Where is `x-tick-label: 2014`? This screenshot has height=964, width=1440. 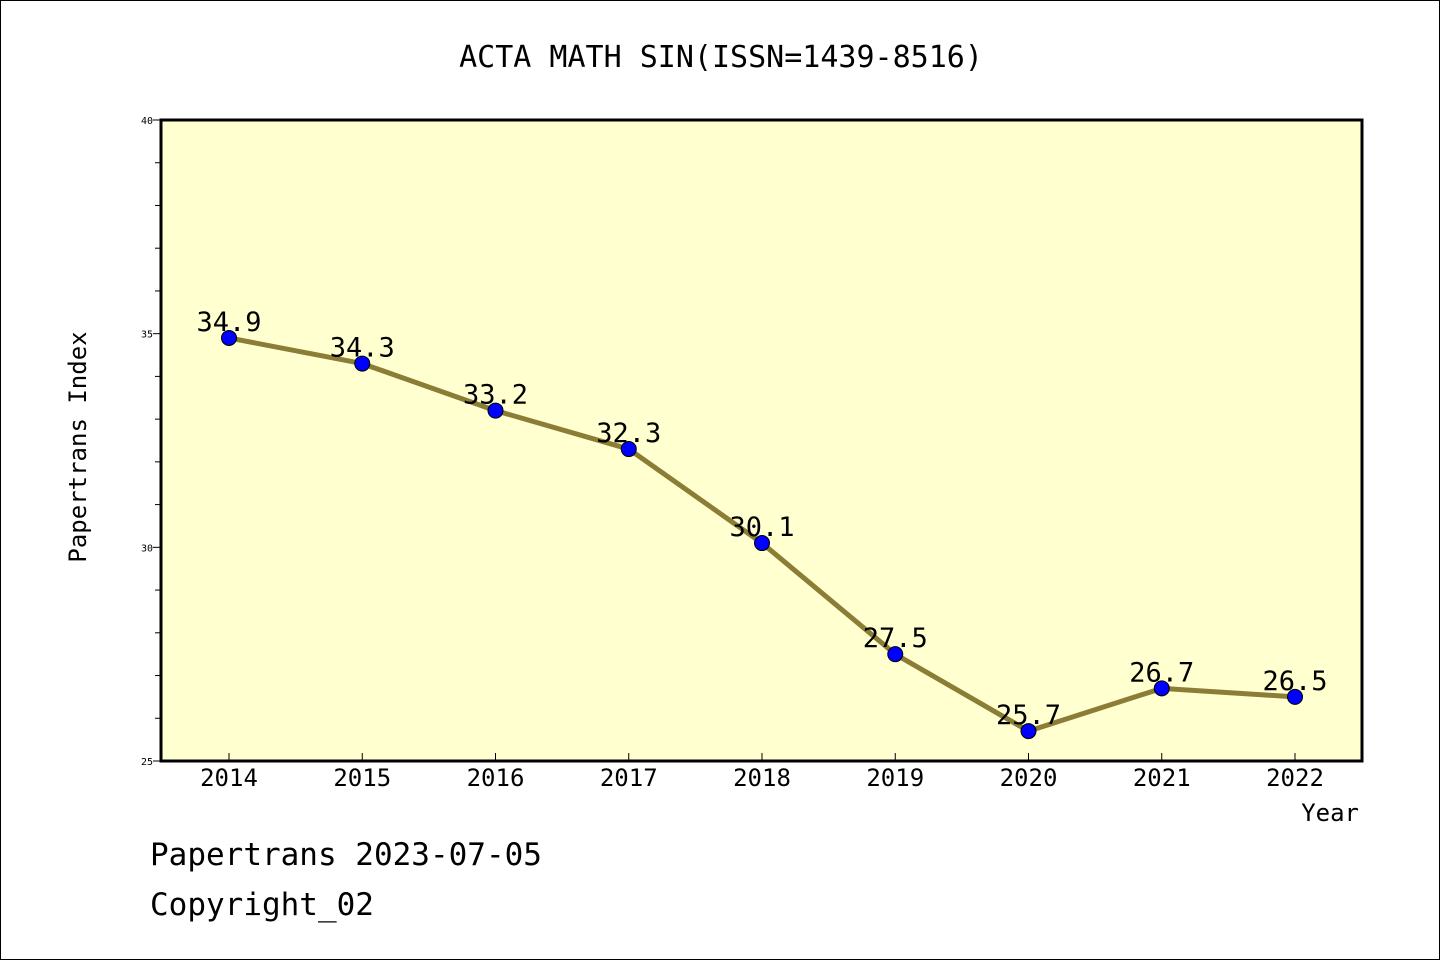
x-tick-label: 2014 is located at coordinates (229, 778).